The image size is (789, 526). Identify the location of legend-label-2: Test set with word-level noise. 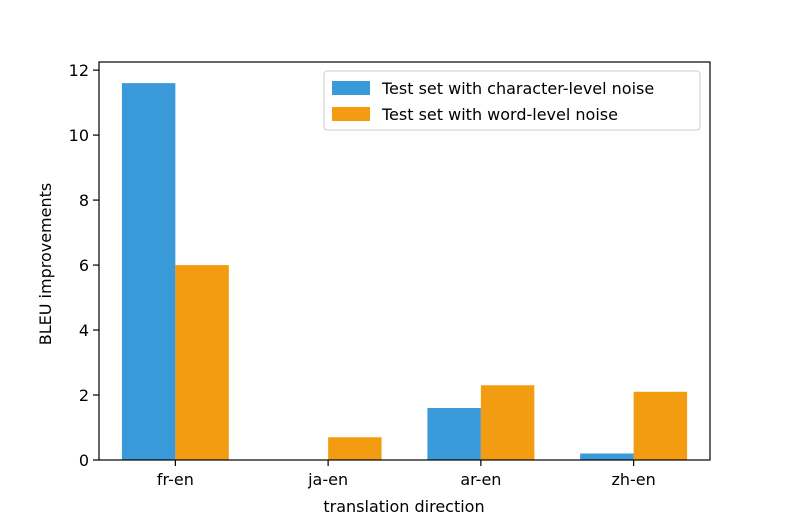
(499, 114).